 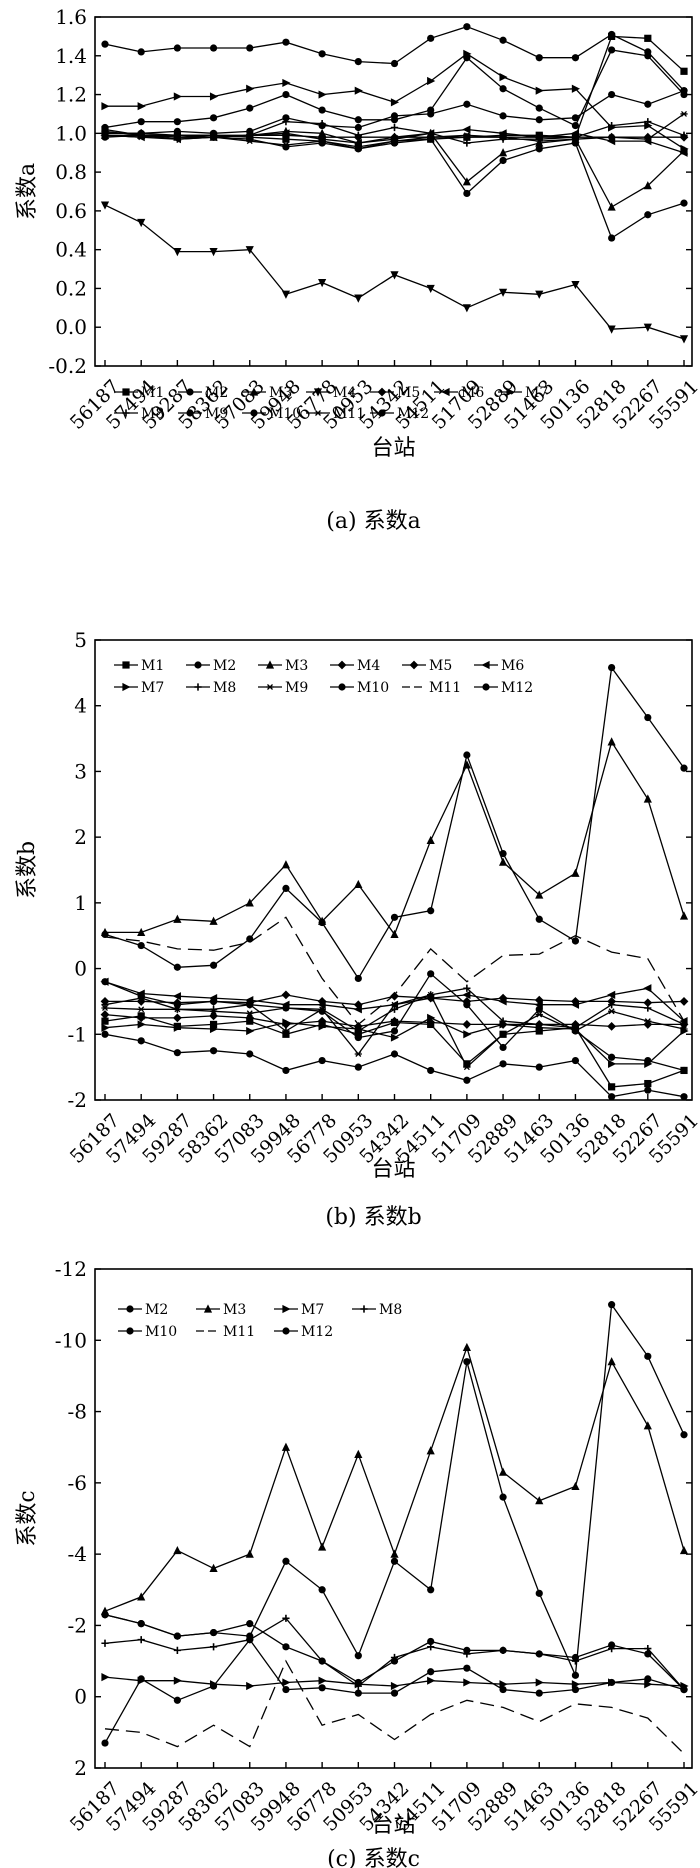 I want to click on y-tick-label: -0.2, so click(x=67, y=366).